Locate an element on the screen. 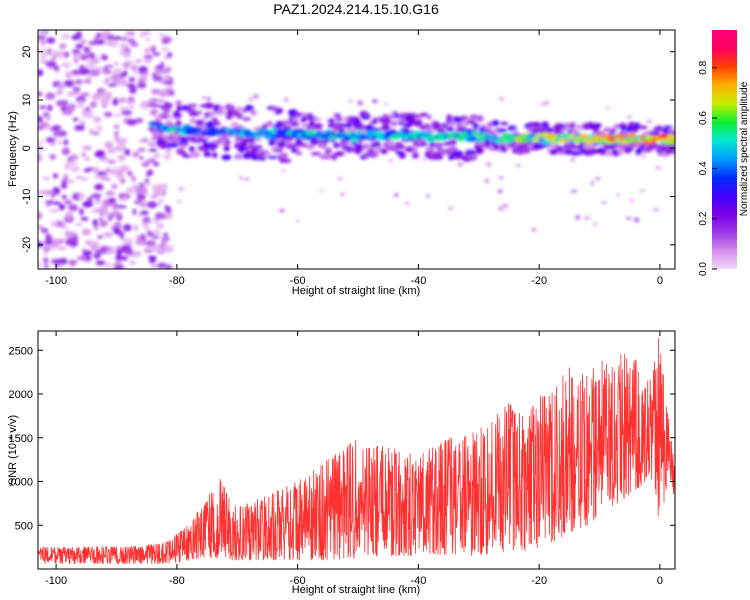 This screenshot has height=600, width=750. spectrogram-y-label: Frequency (Hz) is located at coordinates (13, 149).